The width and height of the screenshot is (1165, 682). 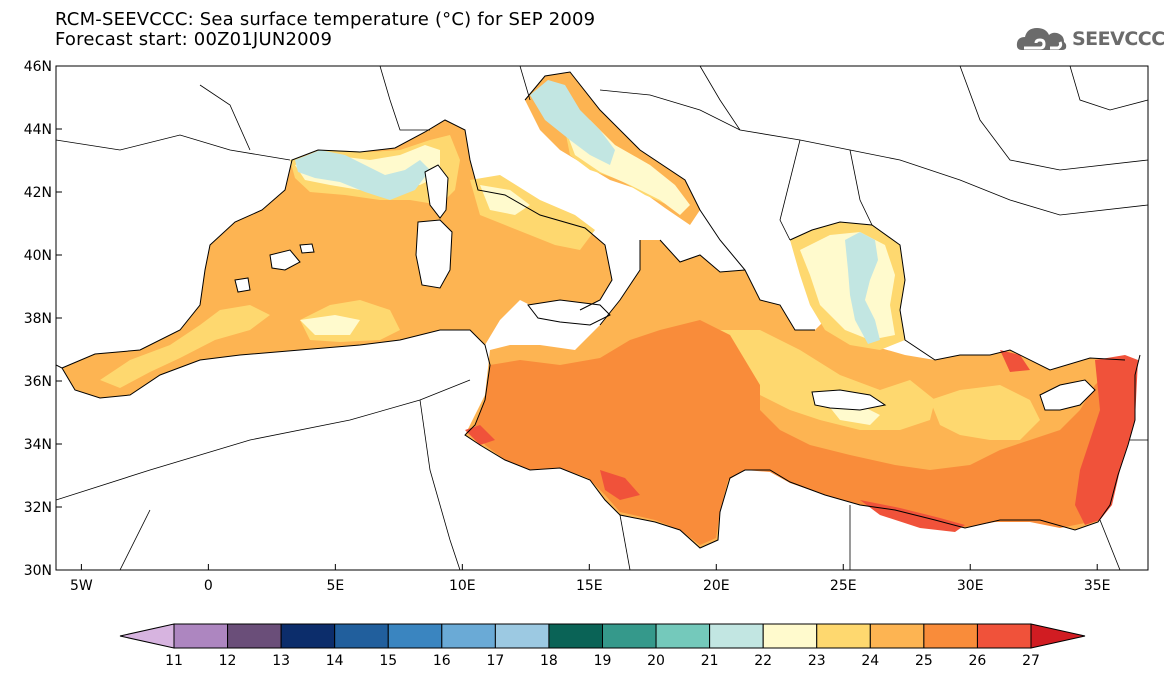 What do you see at coordinates (1118, 39) in the screenshot?
I see `logo-text: SEEVCCC` at bounding box center [1118, 39].